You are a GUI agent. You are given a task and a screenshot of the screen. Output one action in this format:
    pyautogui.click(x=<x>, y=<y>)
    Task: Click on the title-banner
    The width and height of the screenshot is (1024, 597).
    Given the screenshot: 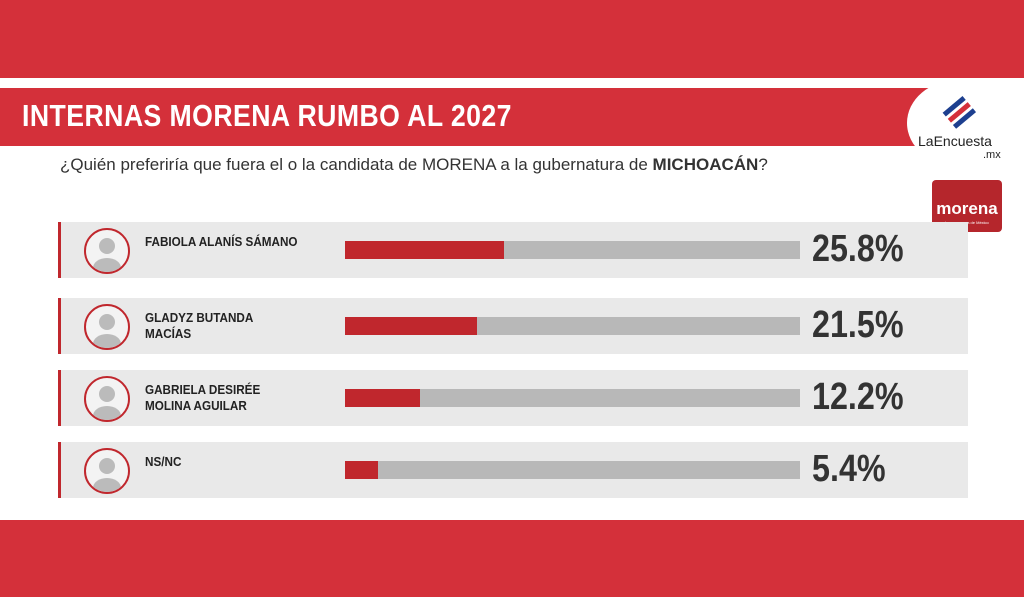 What is the action you would take?
    pyautogui.click(x=465, y=117)
    